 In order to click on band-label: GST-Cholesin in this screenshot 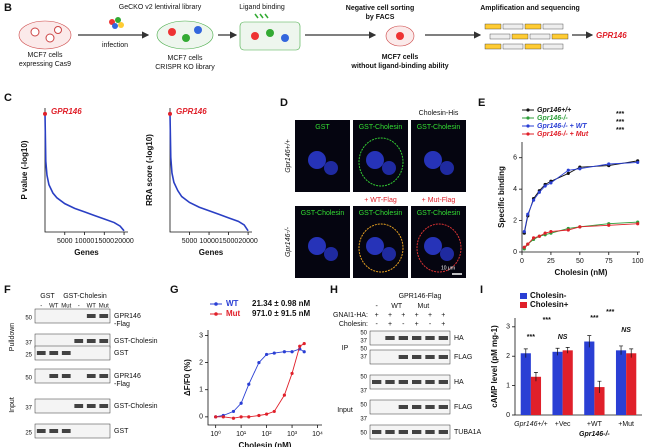, I will do `click(136, 406)`.